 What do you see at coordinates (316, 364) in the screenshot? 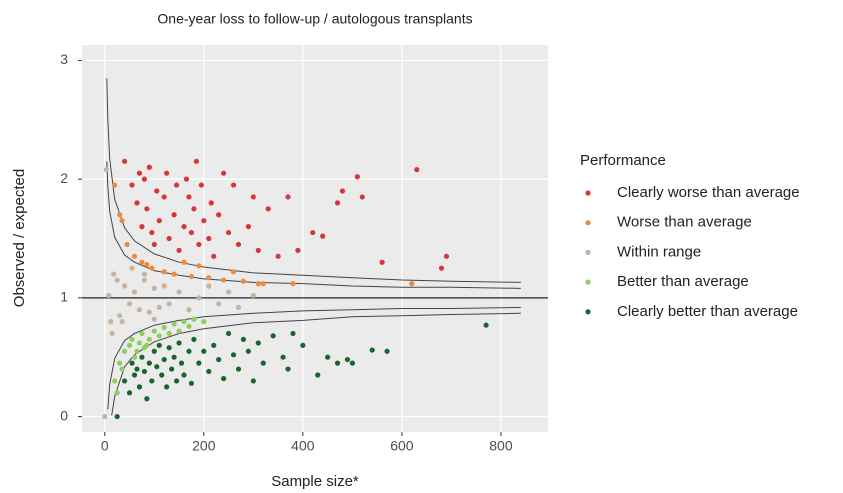
I see `control-limit` at bounding box center [316, 364].